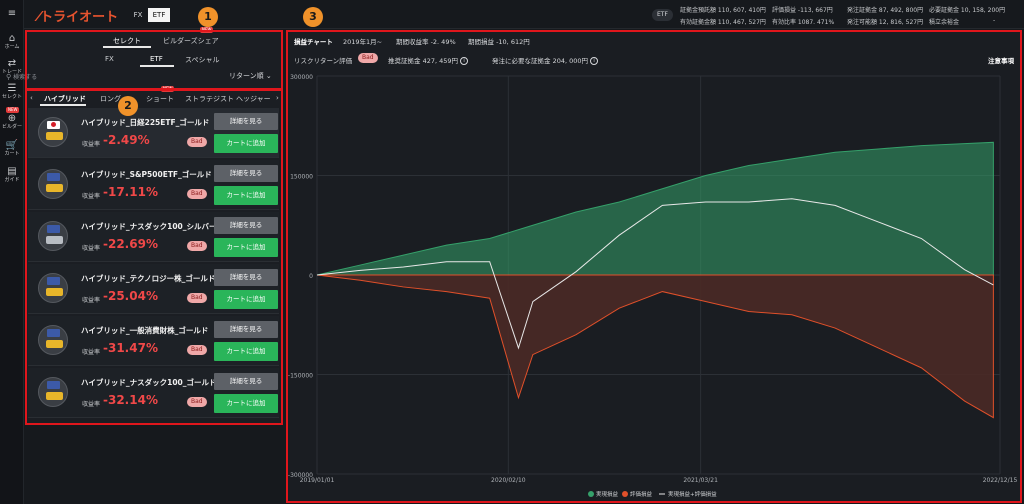 Image resolution: width=1024 pixels, height=504 pixels. I want to click on risk-return-label: リスクリターン評価, so click(323, 61).